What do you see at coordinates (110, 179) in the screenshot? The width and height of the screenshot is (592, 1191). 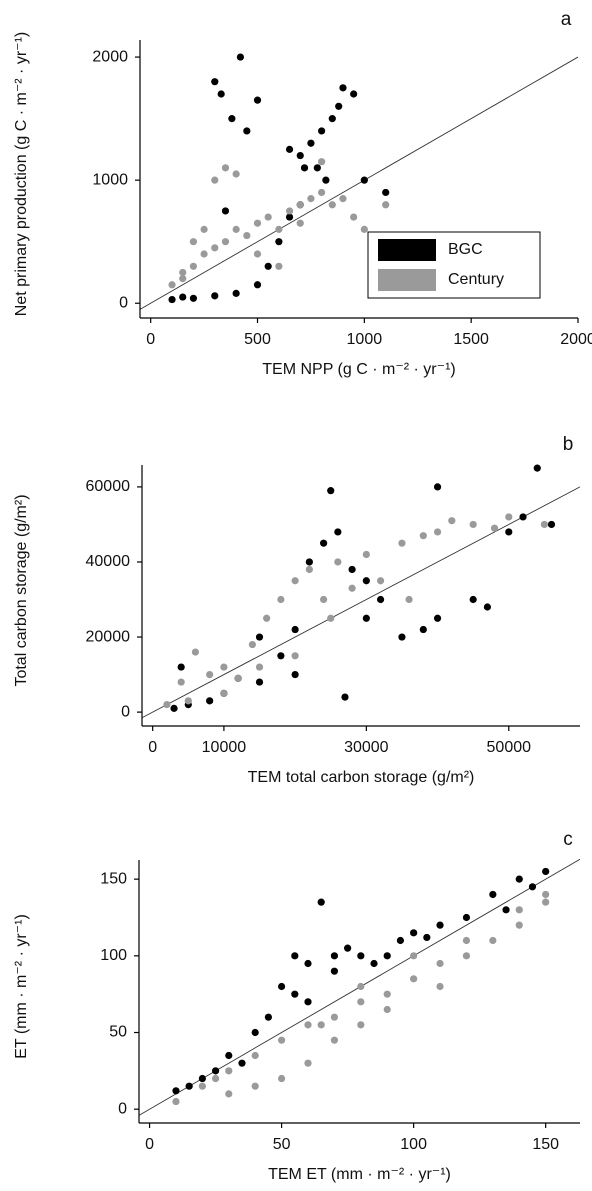 I see `y-tick-label: 1000` at bounding box center [110, 179].